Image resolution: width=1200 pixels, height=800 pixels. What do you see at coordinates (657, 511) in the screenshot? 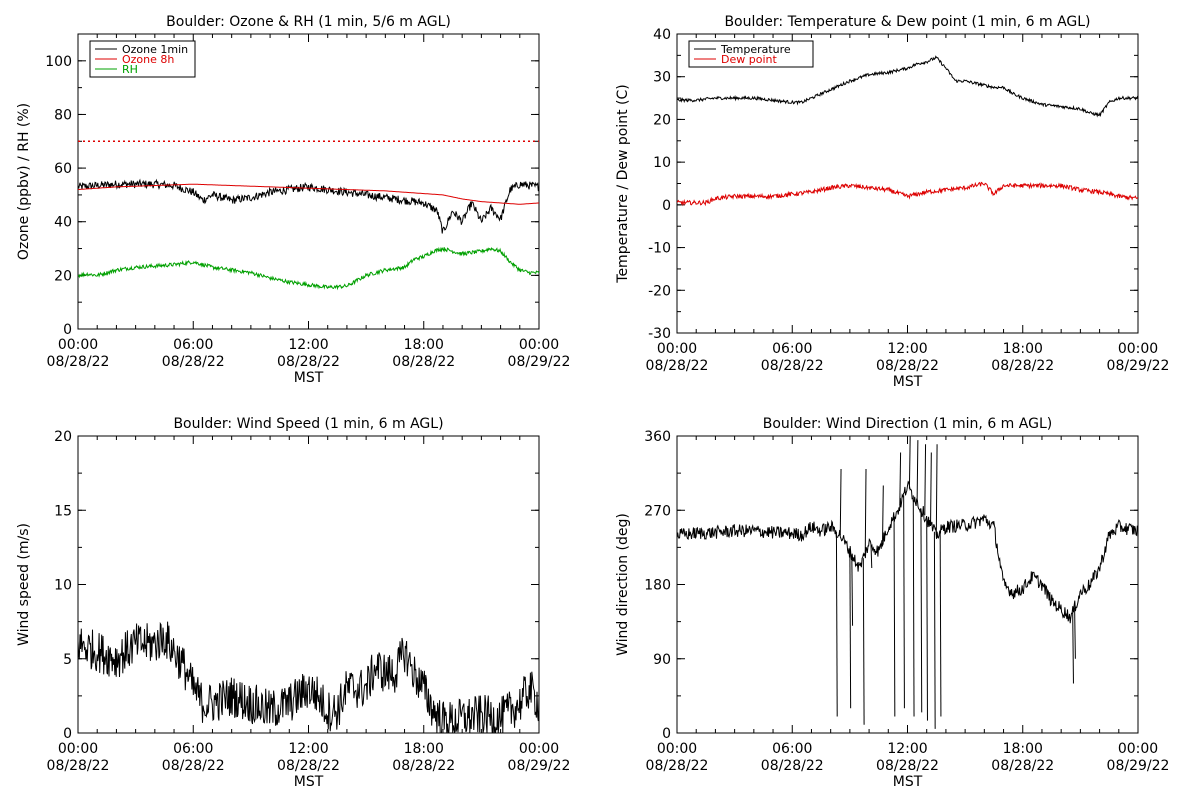
I see `y-tick-label: 270` at bounding box center [657, 511].